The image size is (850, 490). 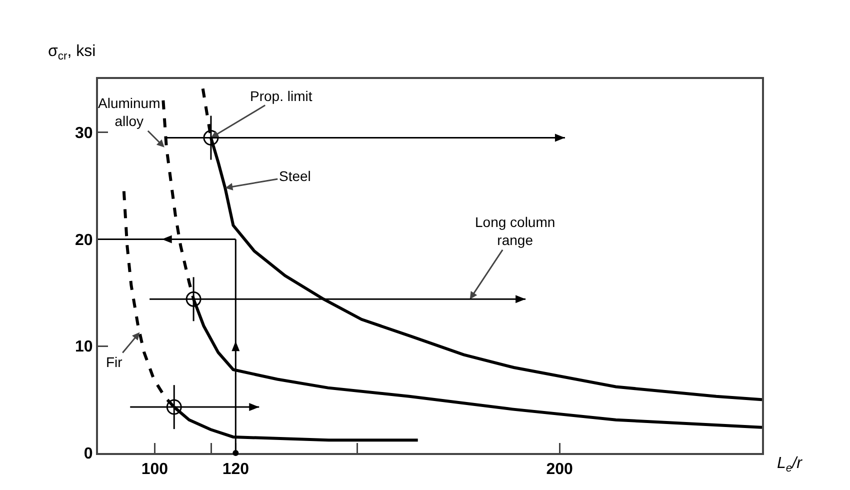 What do you see at coordinates (114, 362) in the screenshot?
I see `annotation: Fir` at bounding box center [114, 362].